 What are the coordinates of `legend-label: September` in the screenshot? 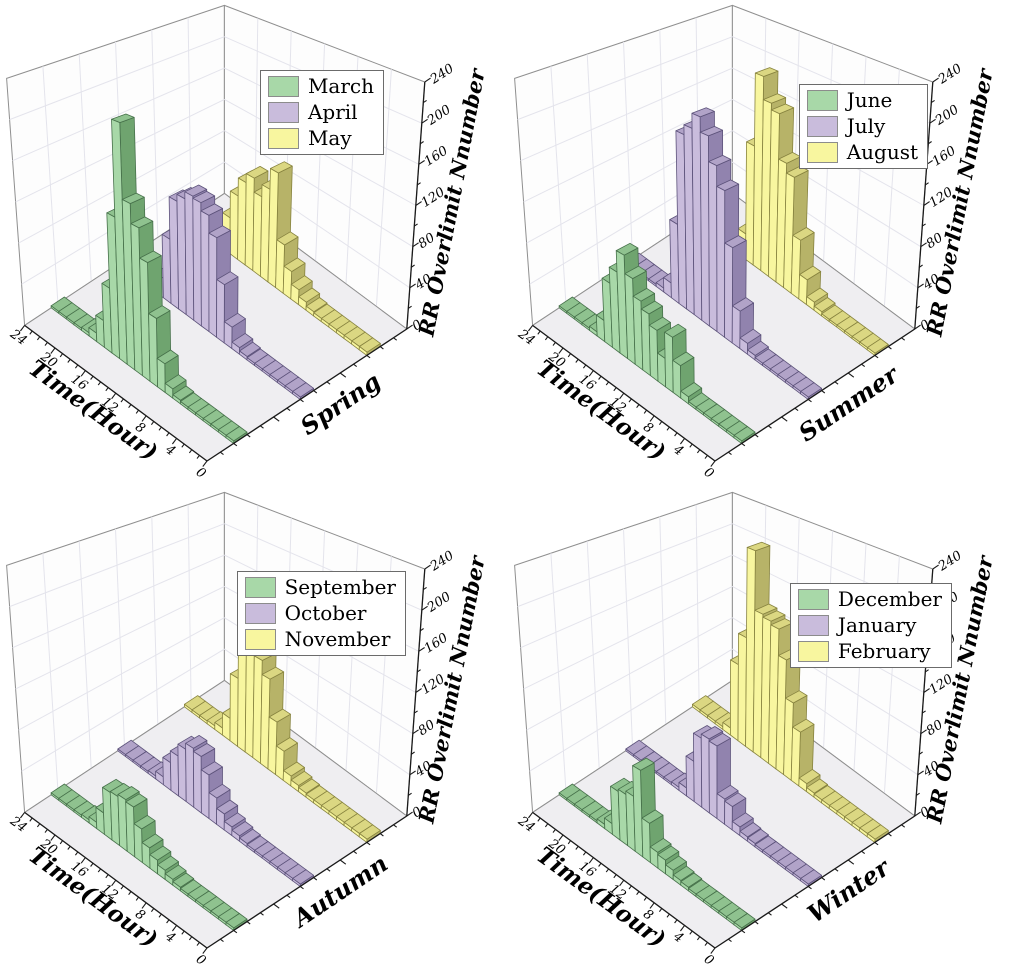 It's located at (340, 587).